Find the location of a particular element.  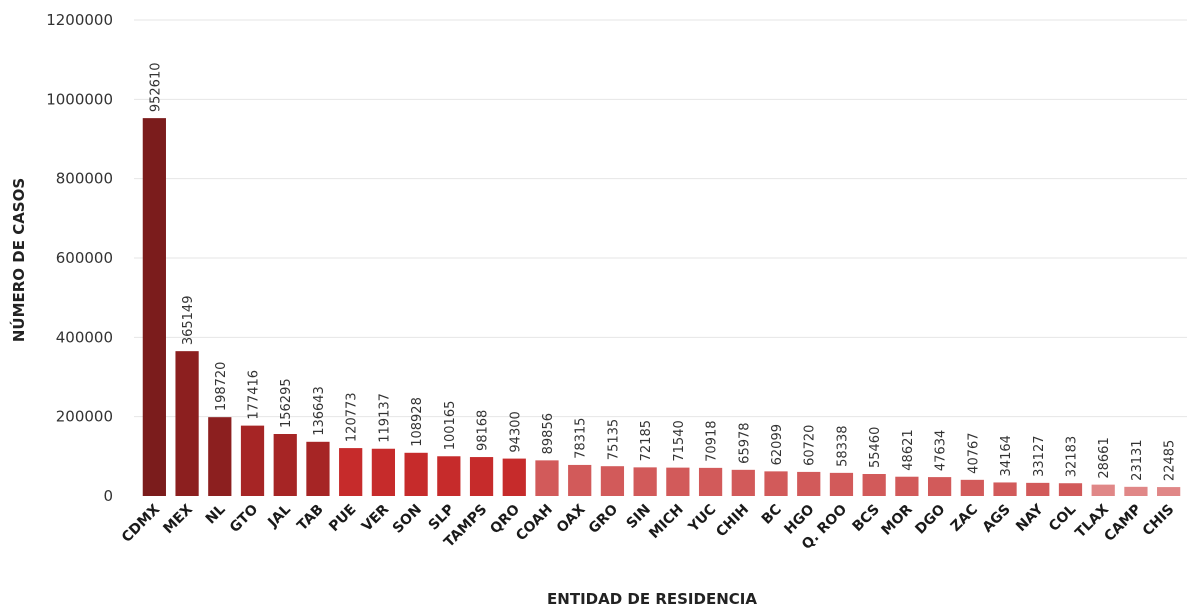

category-label: DGO is located at coordinates (930, 519).